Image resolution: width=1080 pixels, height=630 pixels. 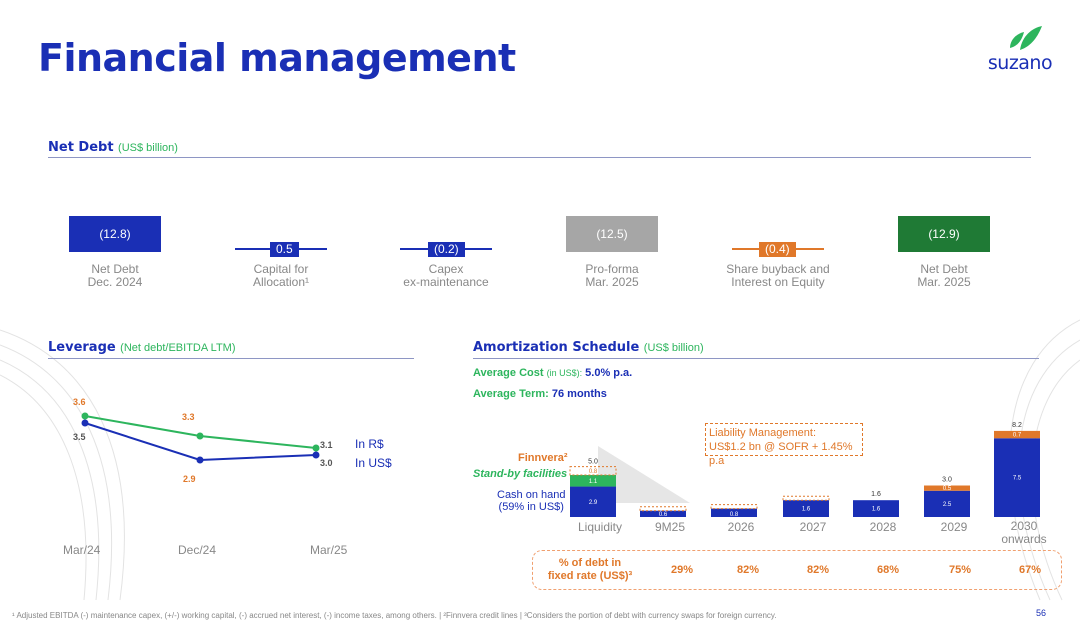 I want to click on wf-label-net-debt-mar25: Net Debt Mar. 2025, so click(x=944, y=275).